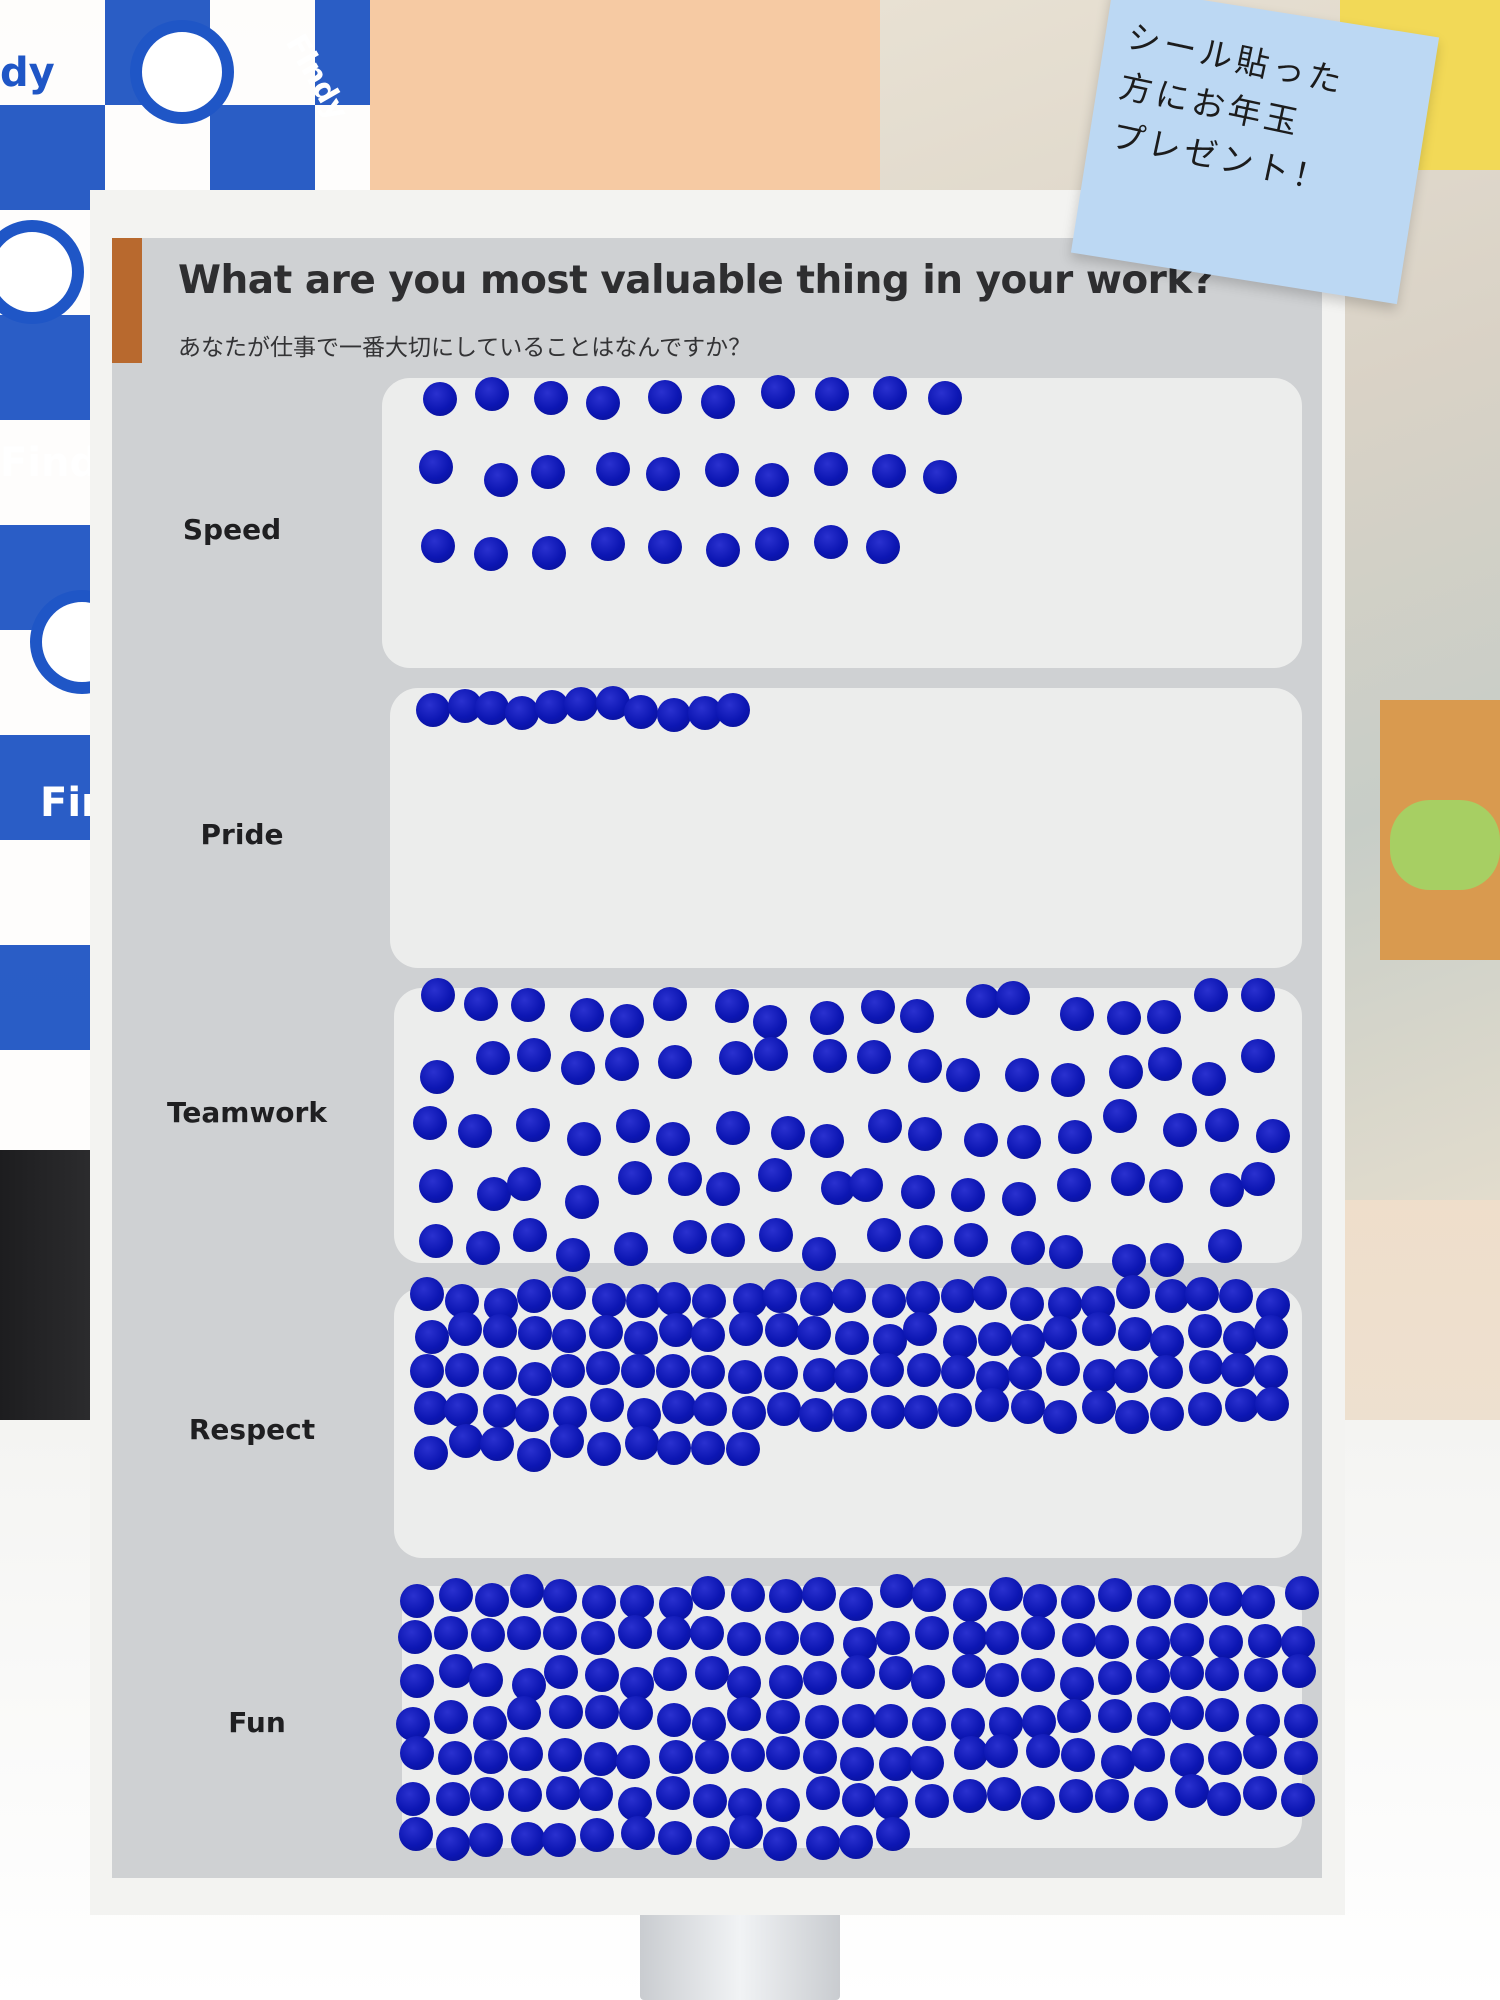 Image resolution: width=1500 pixels, height=2000 pixels. What do you see at coordinates (252, 1429) in the screenshot?
I see `category-label-respect: Respect` at bounding box center [252, 1429].